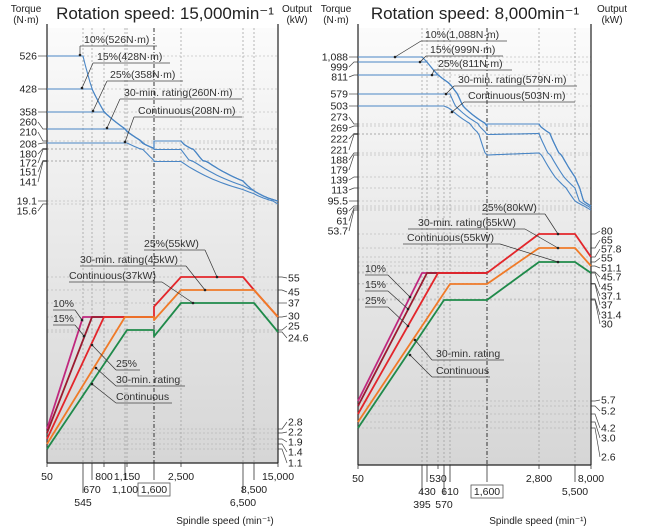  Describe the element at coordinates (295, 453) in the screenshot. I see `power-tick-label: 1.4` at that location.